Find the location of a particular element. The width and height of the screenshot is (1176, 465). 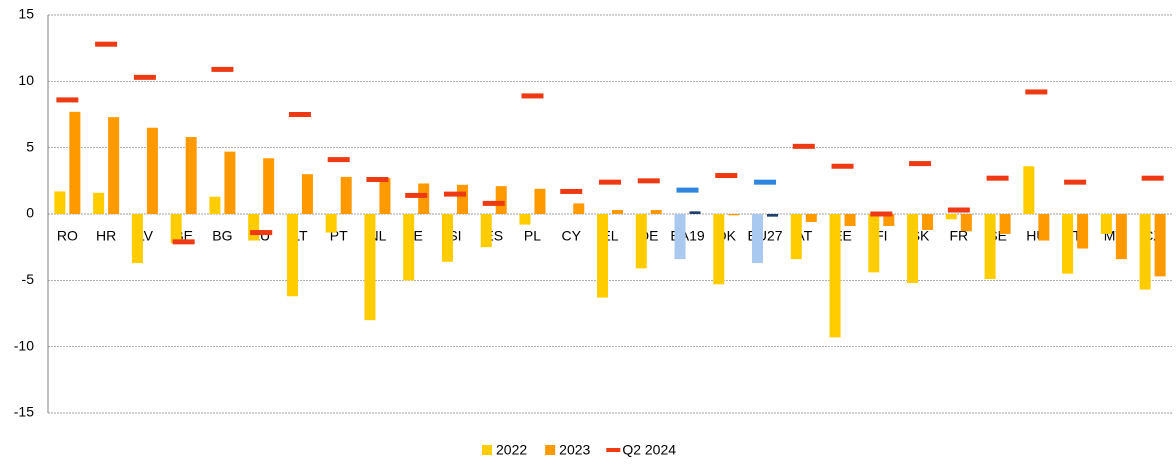

y-tick-label: 5 is located at coordinates (30, 146).